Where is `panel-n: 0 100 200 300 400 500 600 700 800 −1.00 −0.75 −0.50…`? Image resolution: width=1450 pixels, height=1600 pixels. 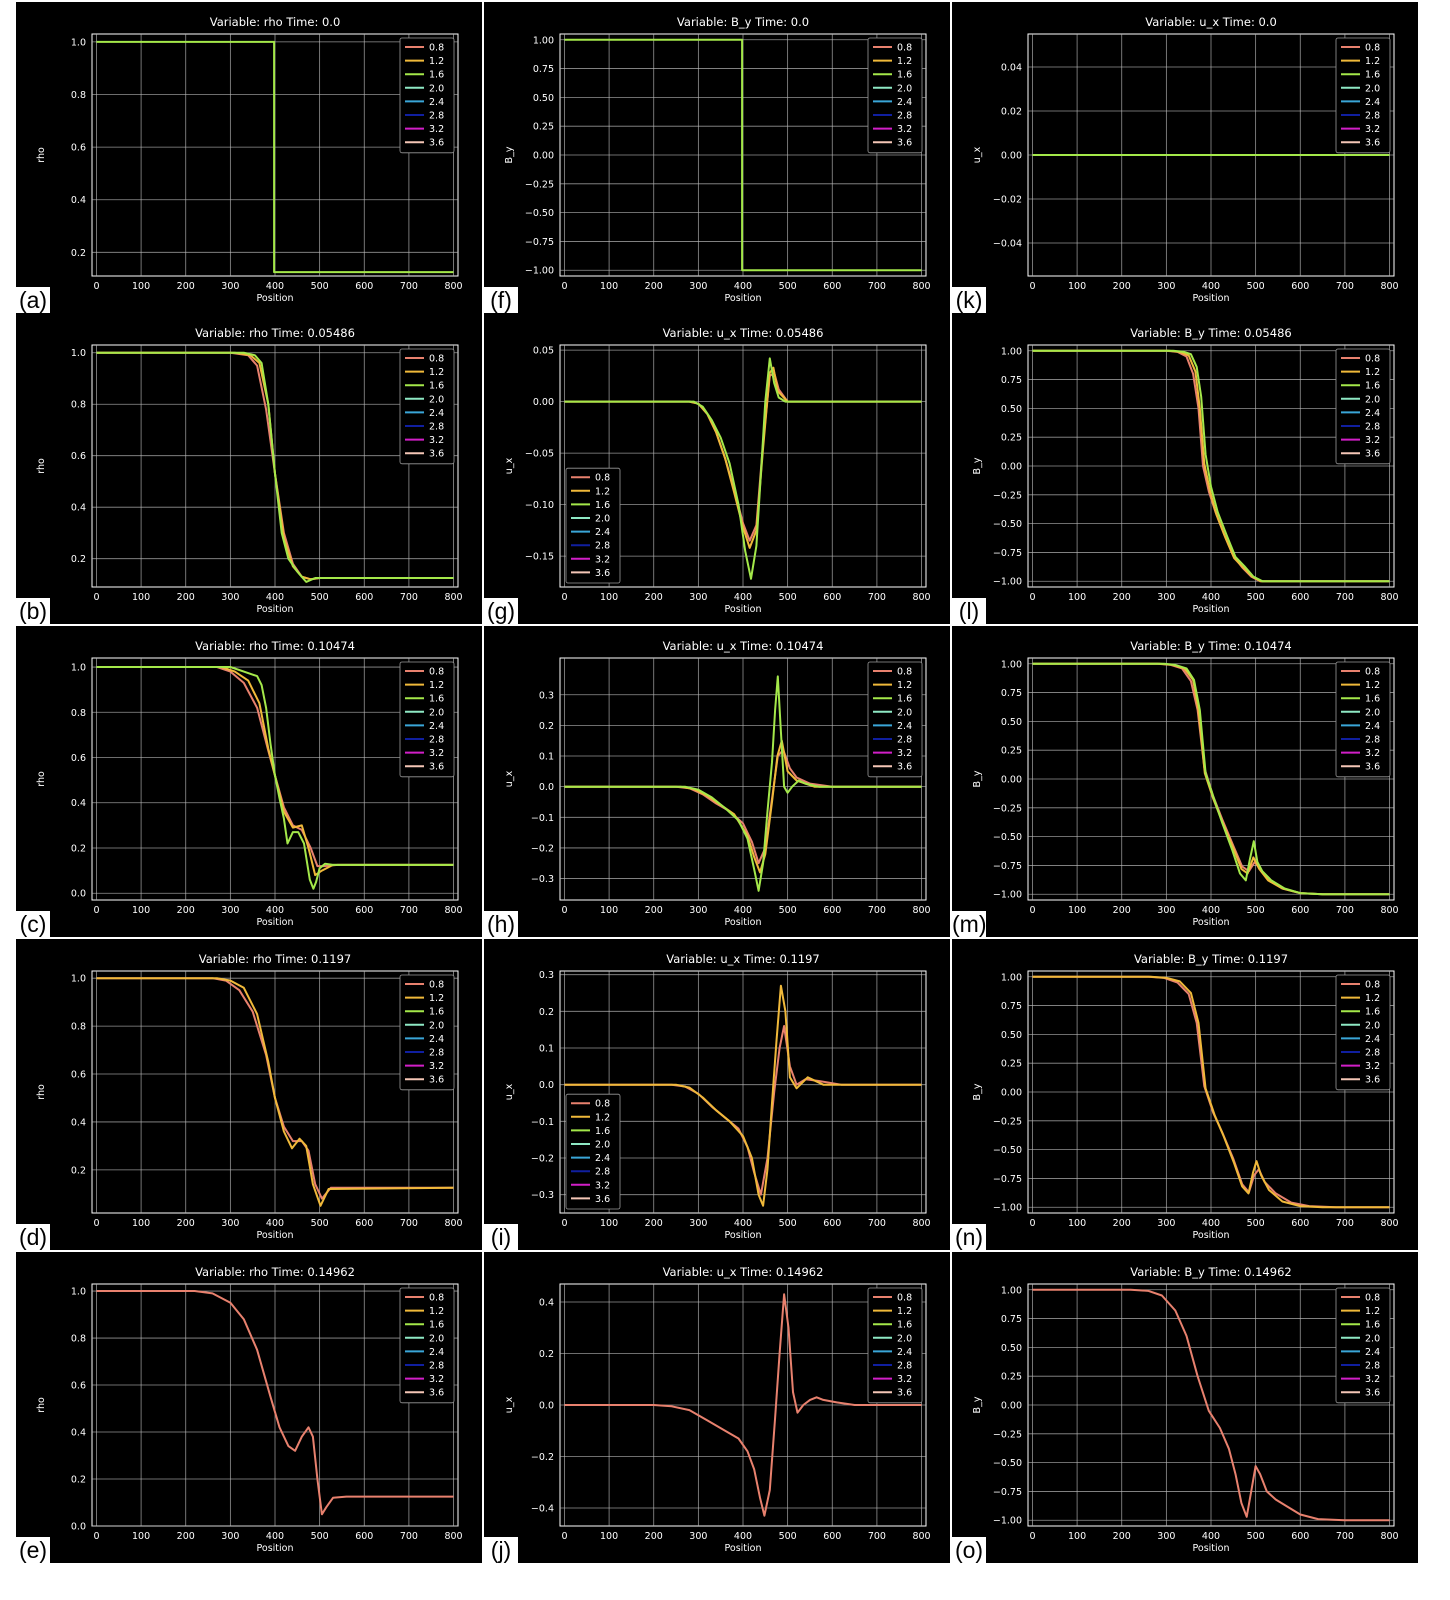 panel-n: 0 100 200 300 400 500 600 700 800 −1.00 −0.75 −0.50… is located at coordinates (1185, 1094).